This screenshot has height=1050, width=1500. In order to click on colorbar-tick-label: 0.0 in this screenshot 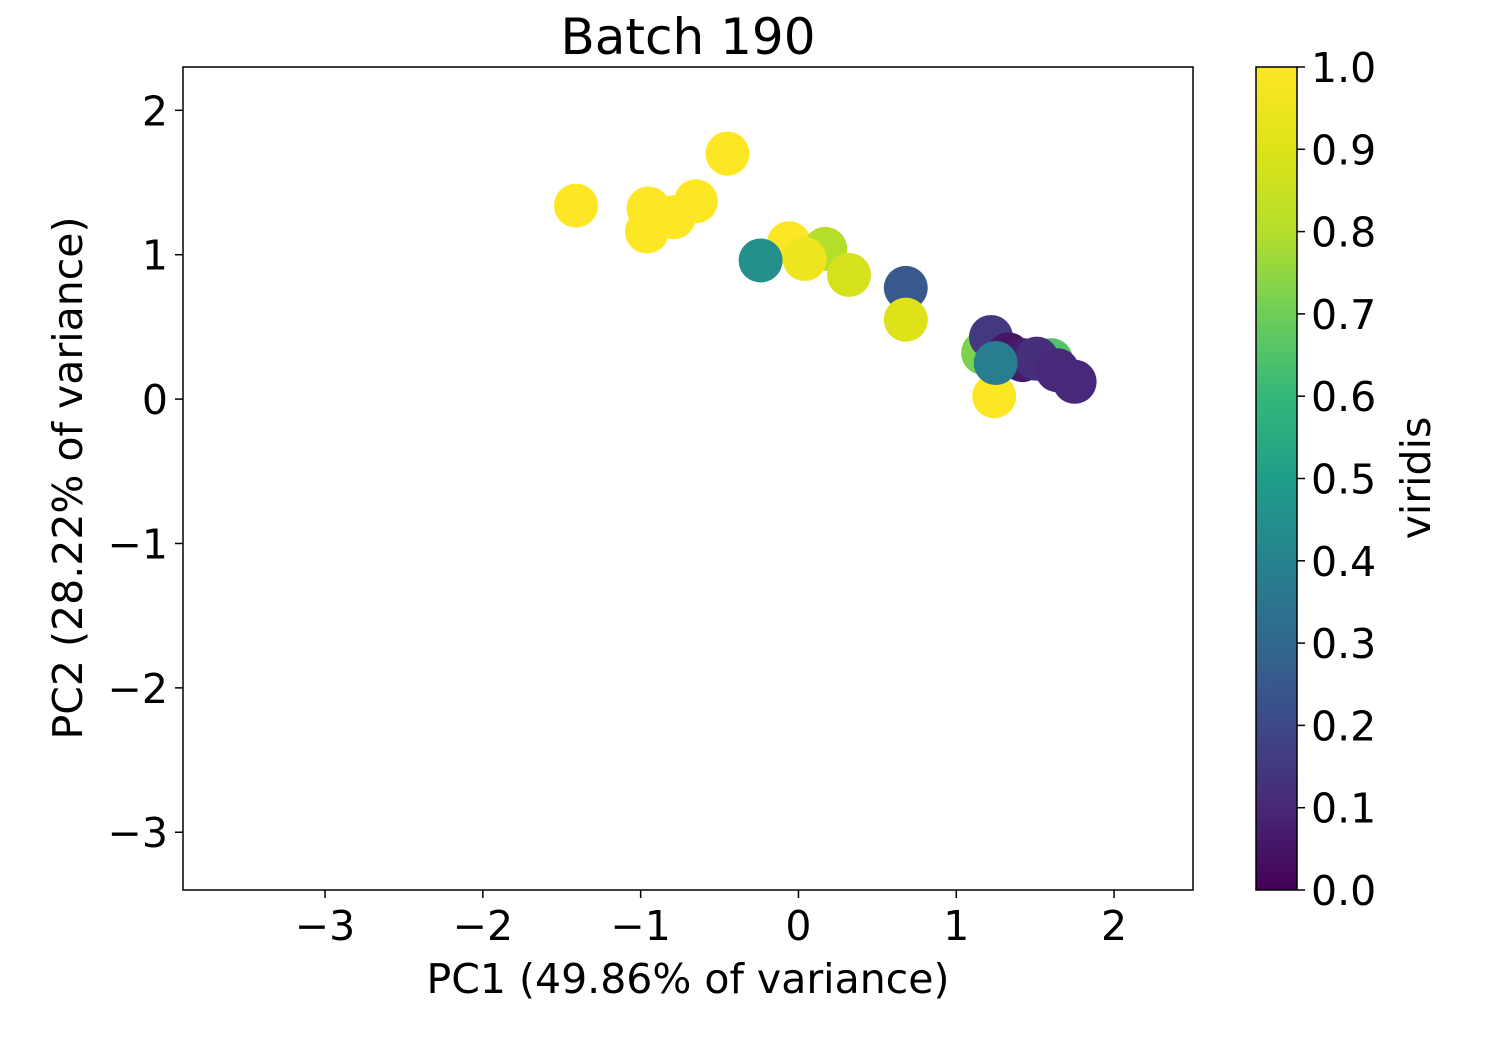, I will do `click(1343, 891)`.